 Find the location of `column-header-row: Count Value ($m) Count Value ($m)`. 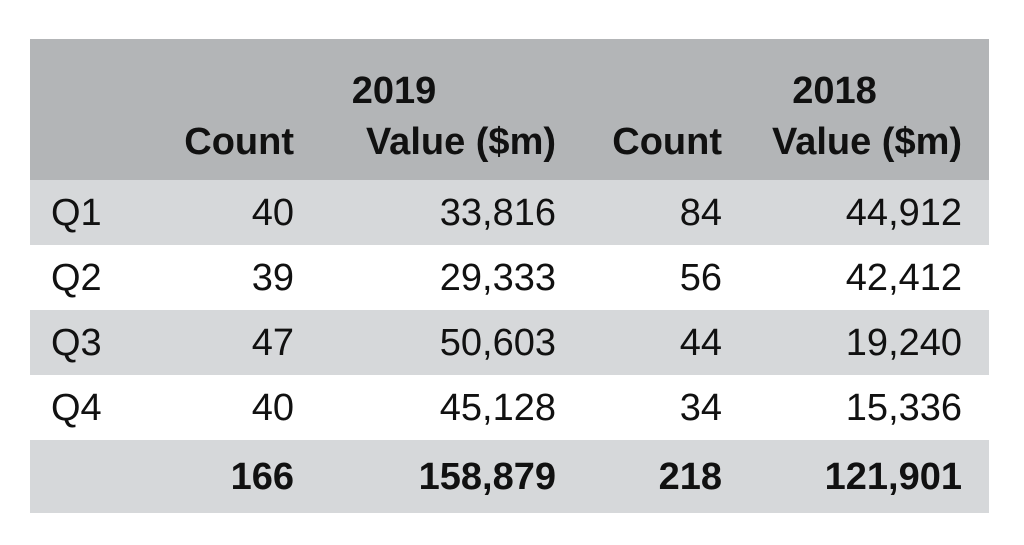

column-header-row: Count Value ($m) Count Value ($m) is located at coordinates (510, 146).